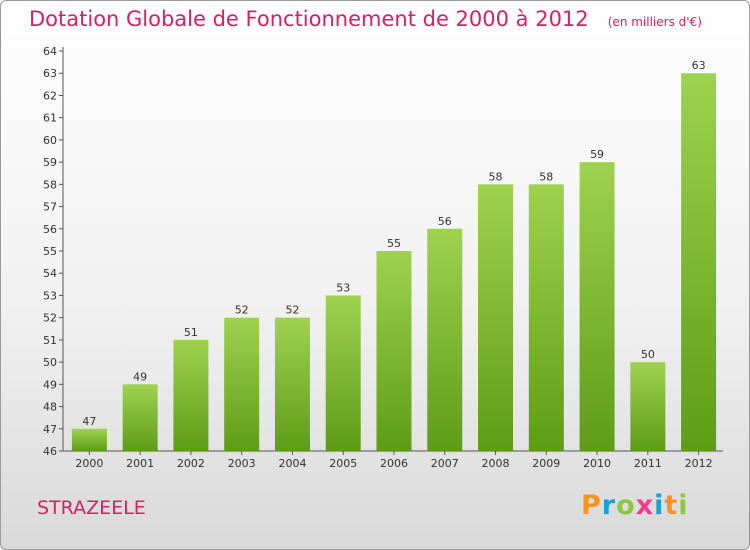 The width and height of the screenshot is (750, 550). Describe the element at coordinates (626, 505) in the screenshot. I see `brand-letter: o` at that location.